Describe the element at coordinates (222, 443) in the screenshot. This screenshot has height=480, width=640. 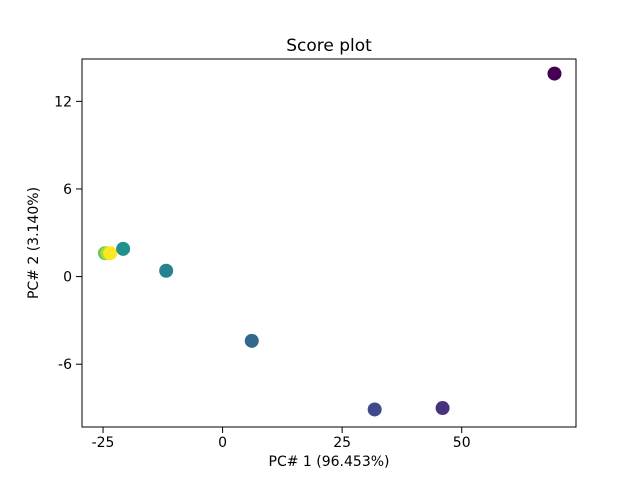
I see `x-tick-label: 0` at that location.